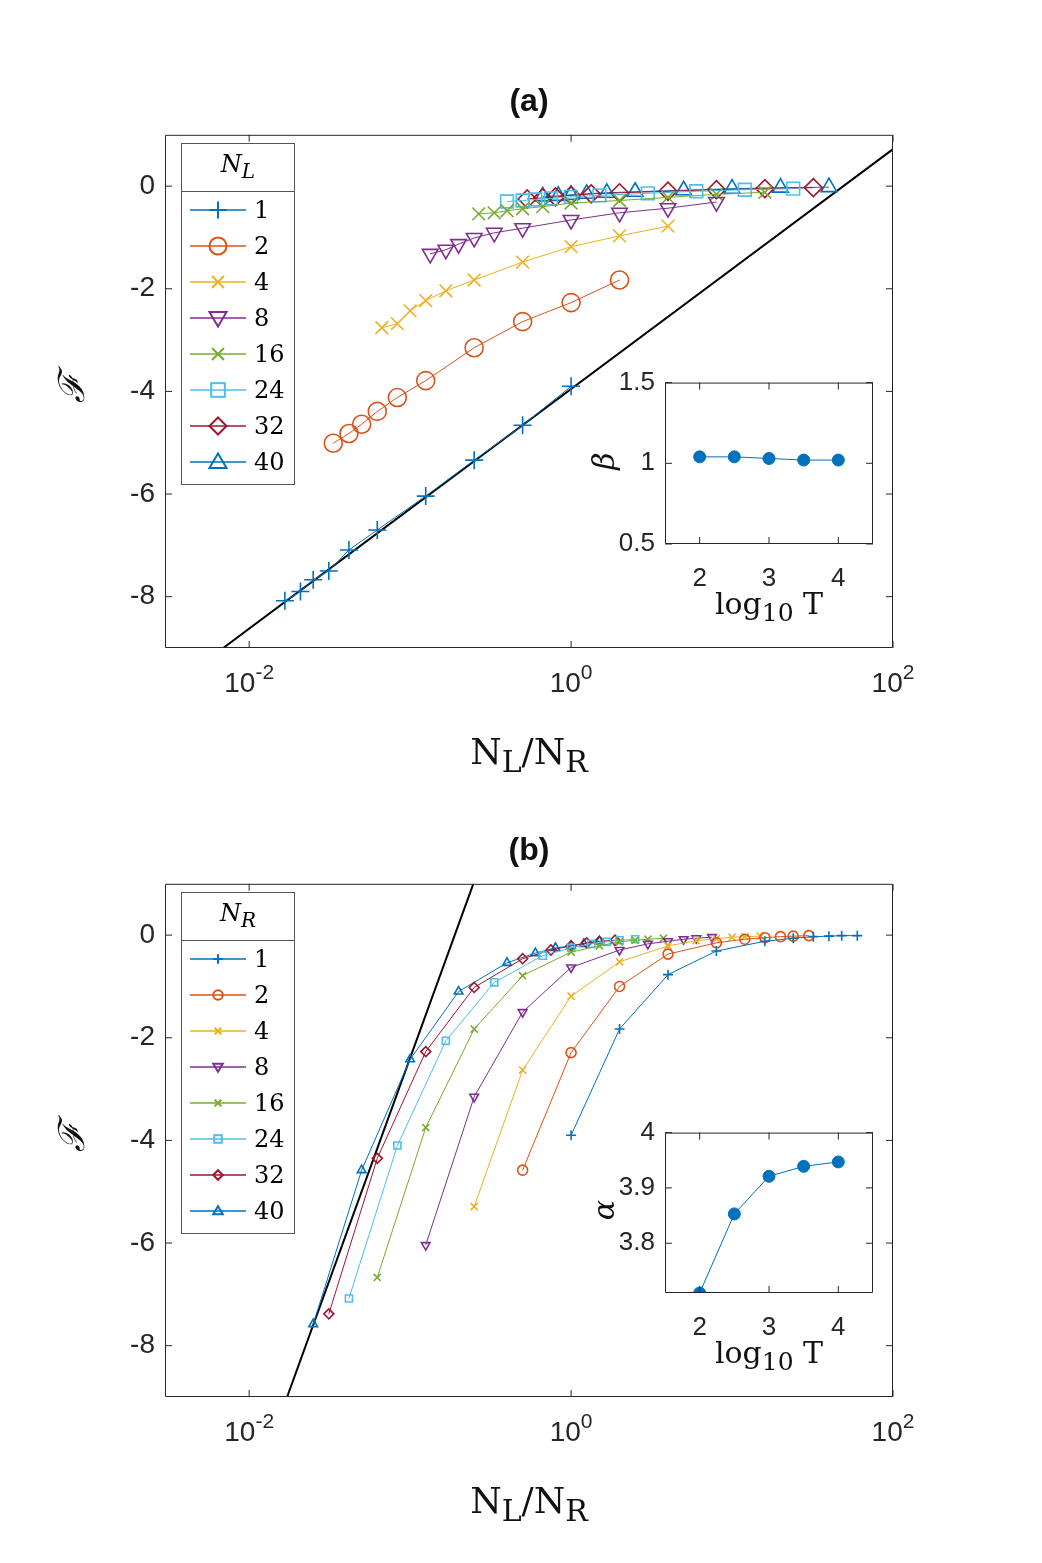  What do you see at coordinates (603, 460) in the screenshot?
I see `y-axis-title: β` at bounding box center [603, 460].